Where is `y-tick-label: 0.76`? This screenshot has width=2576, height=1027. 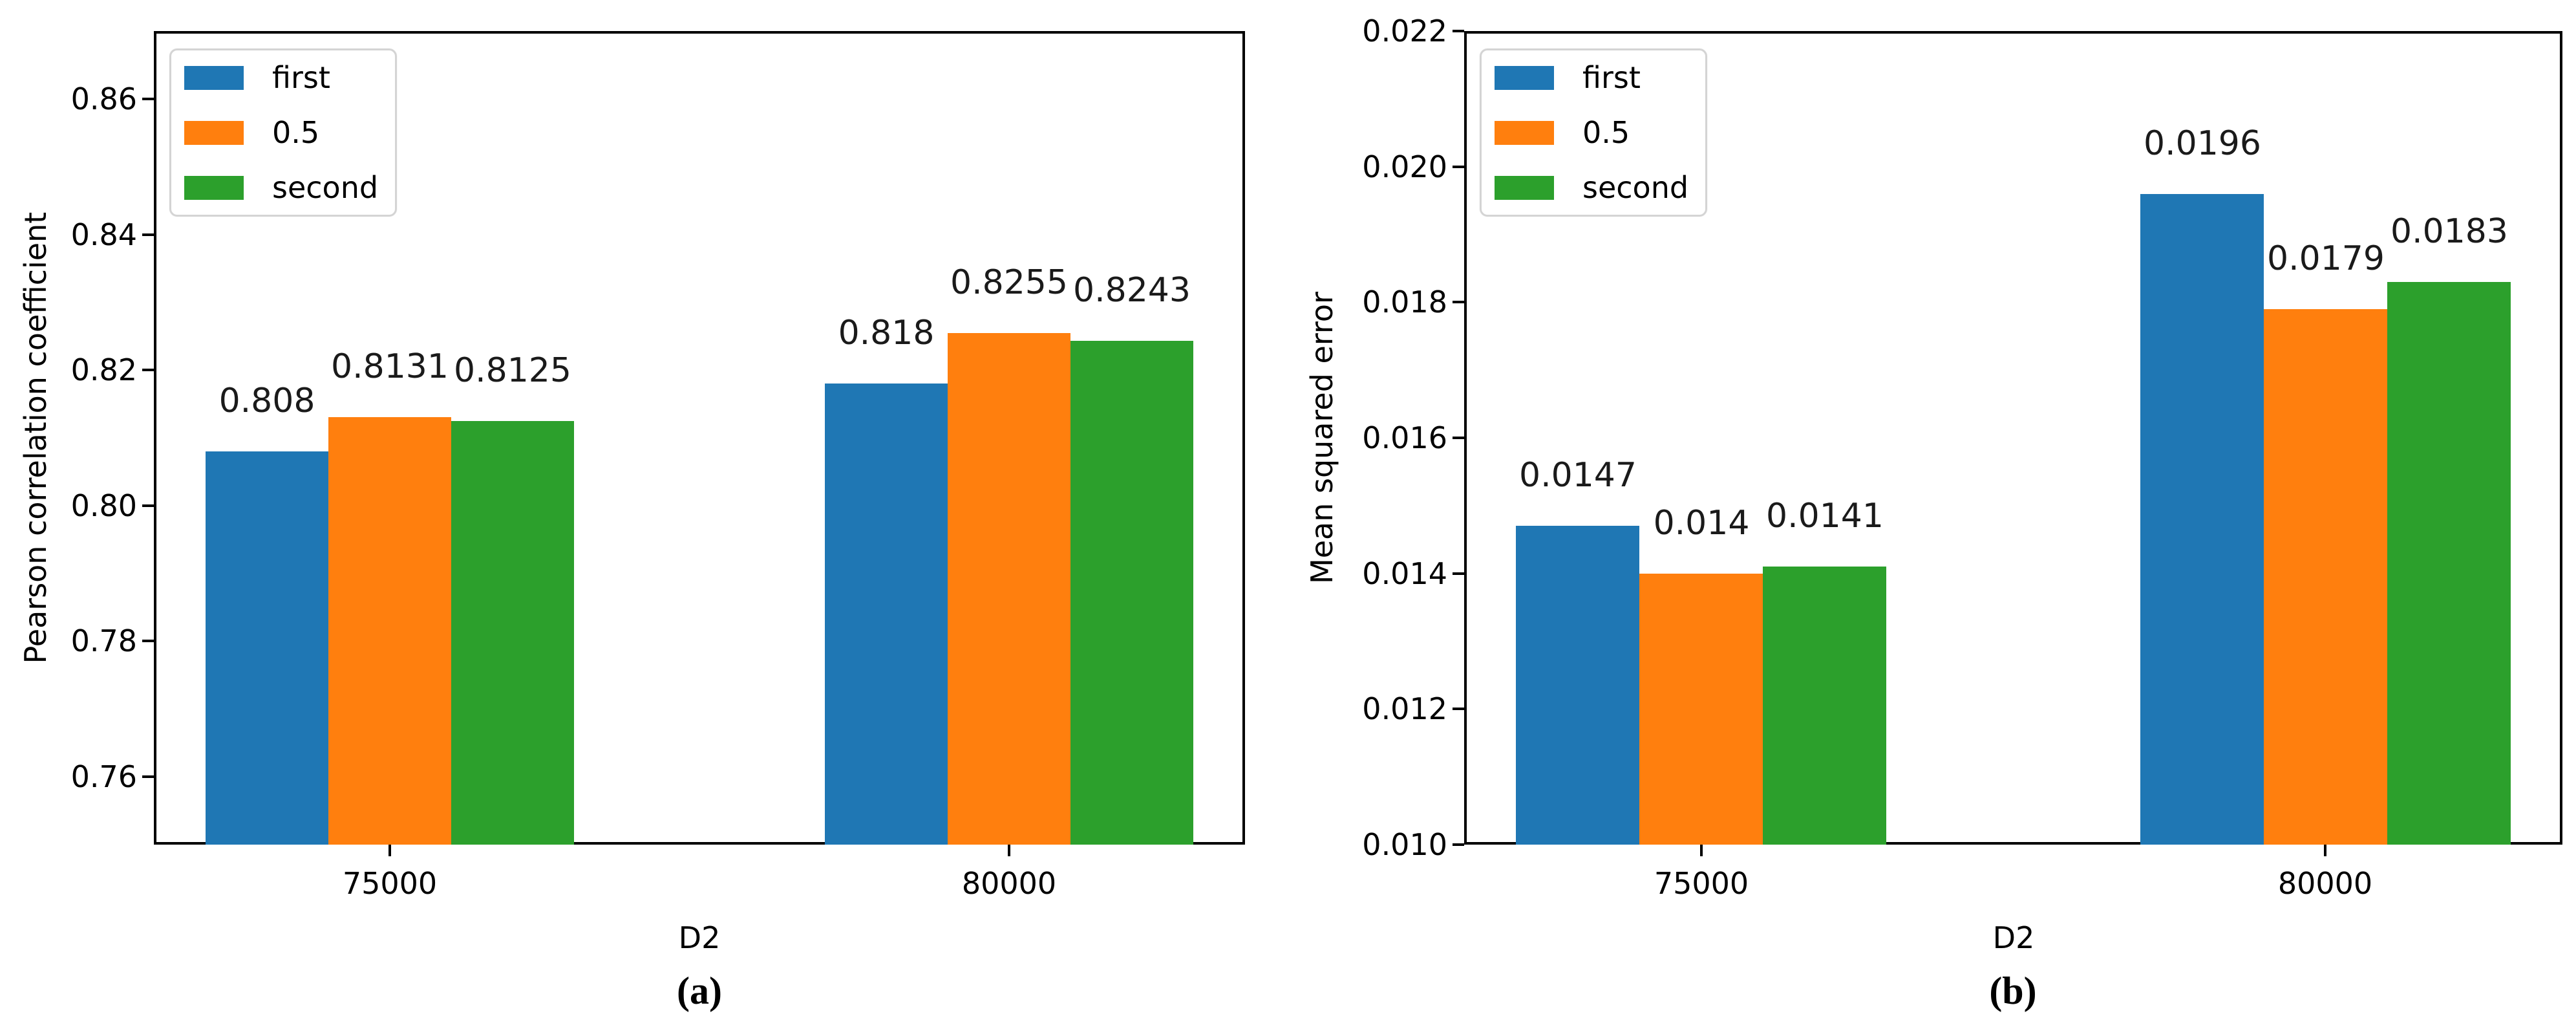
y-tick-label: 0.76 is located at coordinates (103, 776).